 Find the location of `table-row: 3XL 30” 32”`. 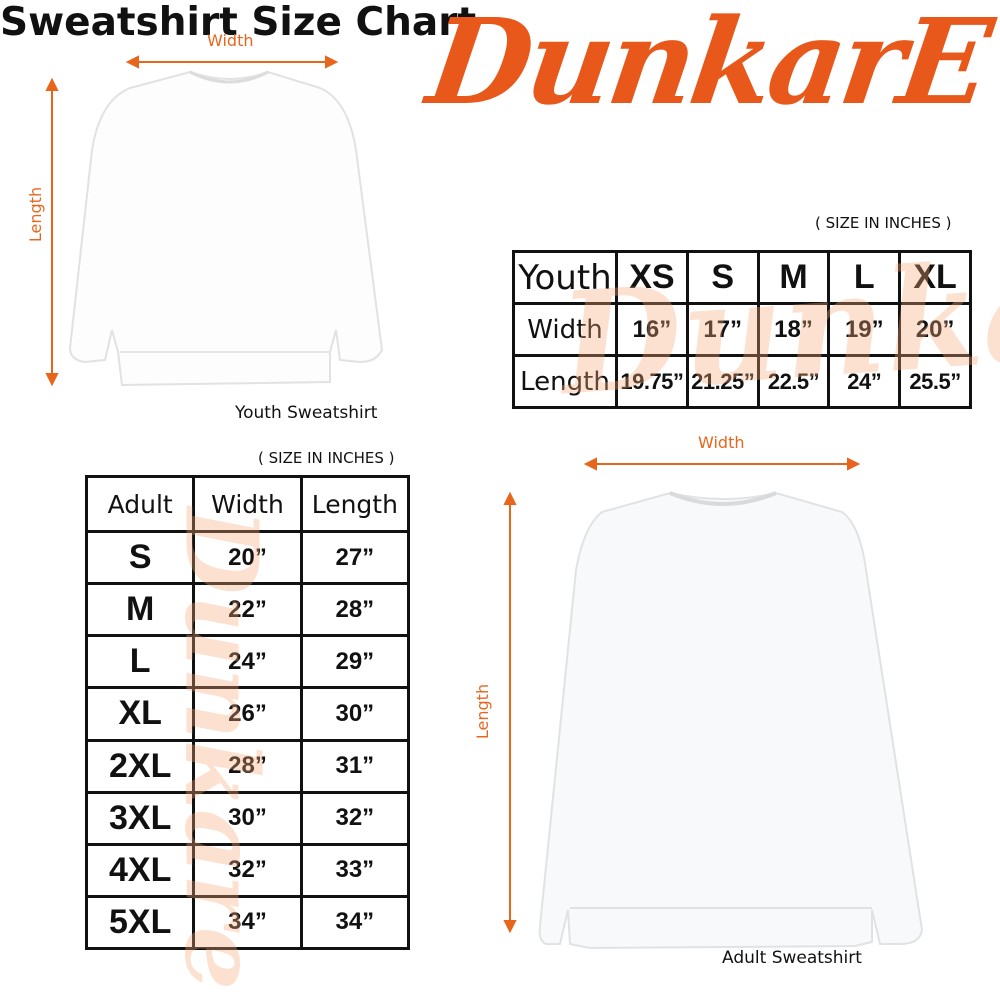

table-row: 3XL 30” 32” is located at coordinates (247, 818).